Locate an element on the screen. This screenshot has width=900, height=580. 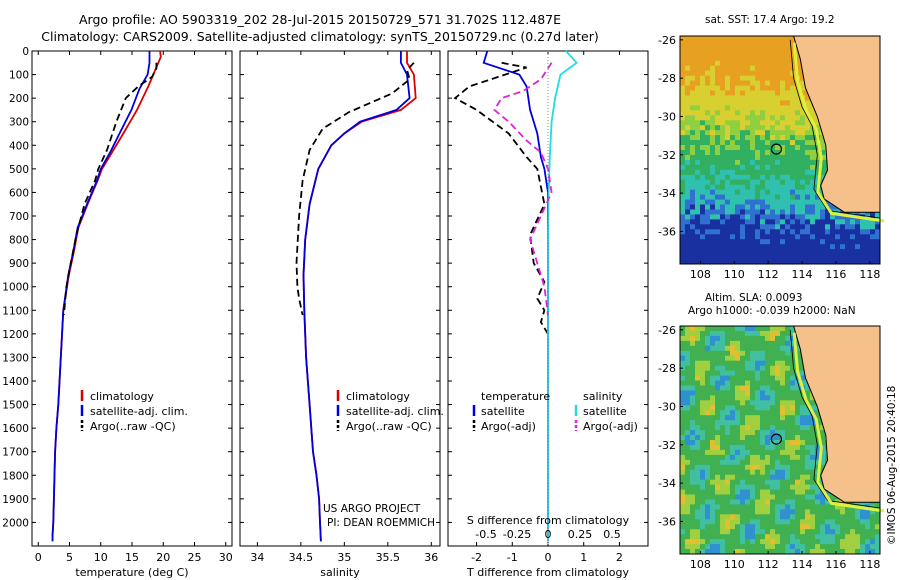
y-tick-label: 100 is located at coordinates (19, 76).